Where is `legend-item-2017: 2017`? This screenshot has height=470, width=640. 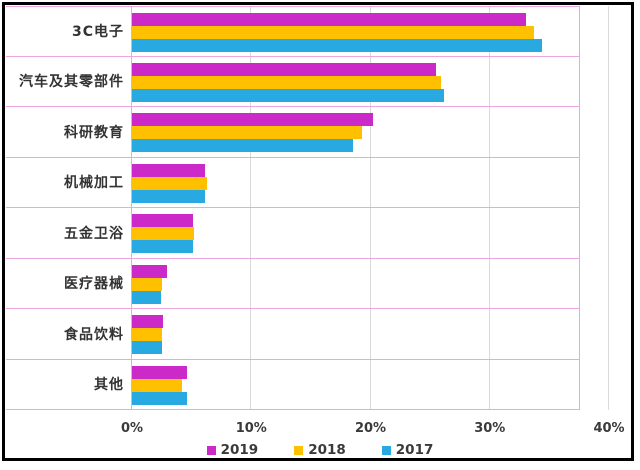
legend-item-2017: 2017 is located at coordinates (407, 450).